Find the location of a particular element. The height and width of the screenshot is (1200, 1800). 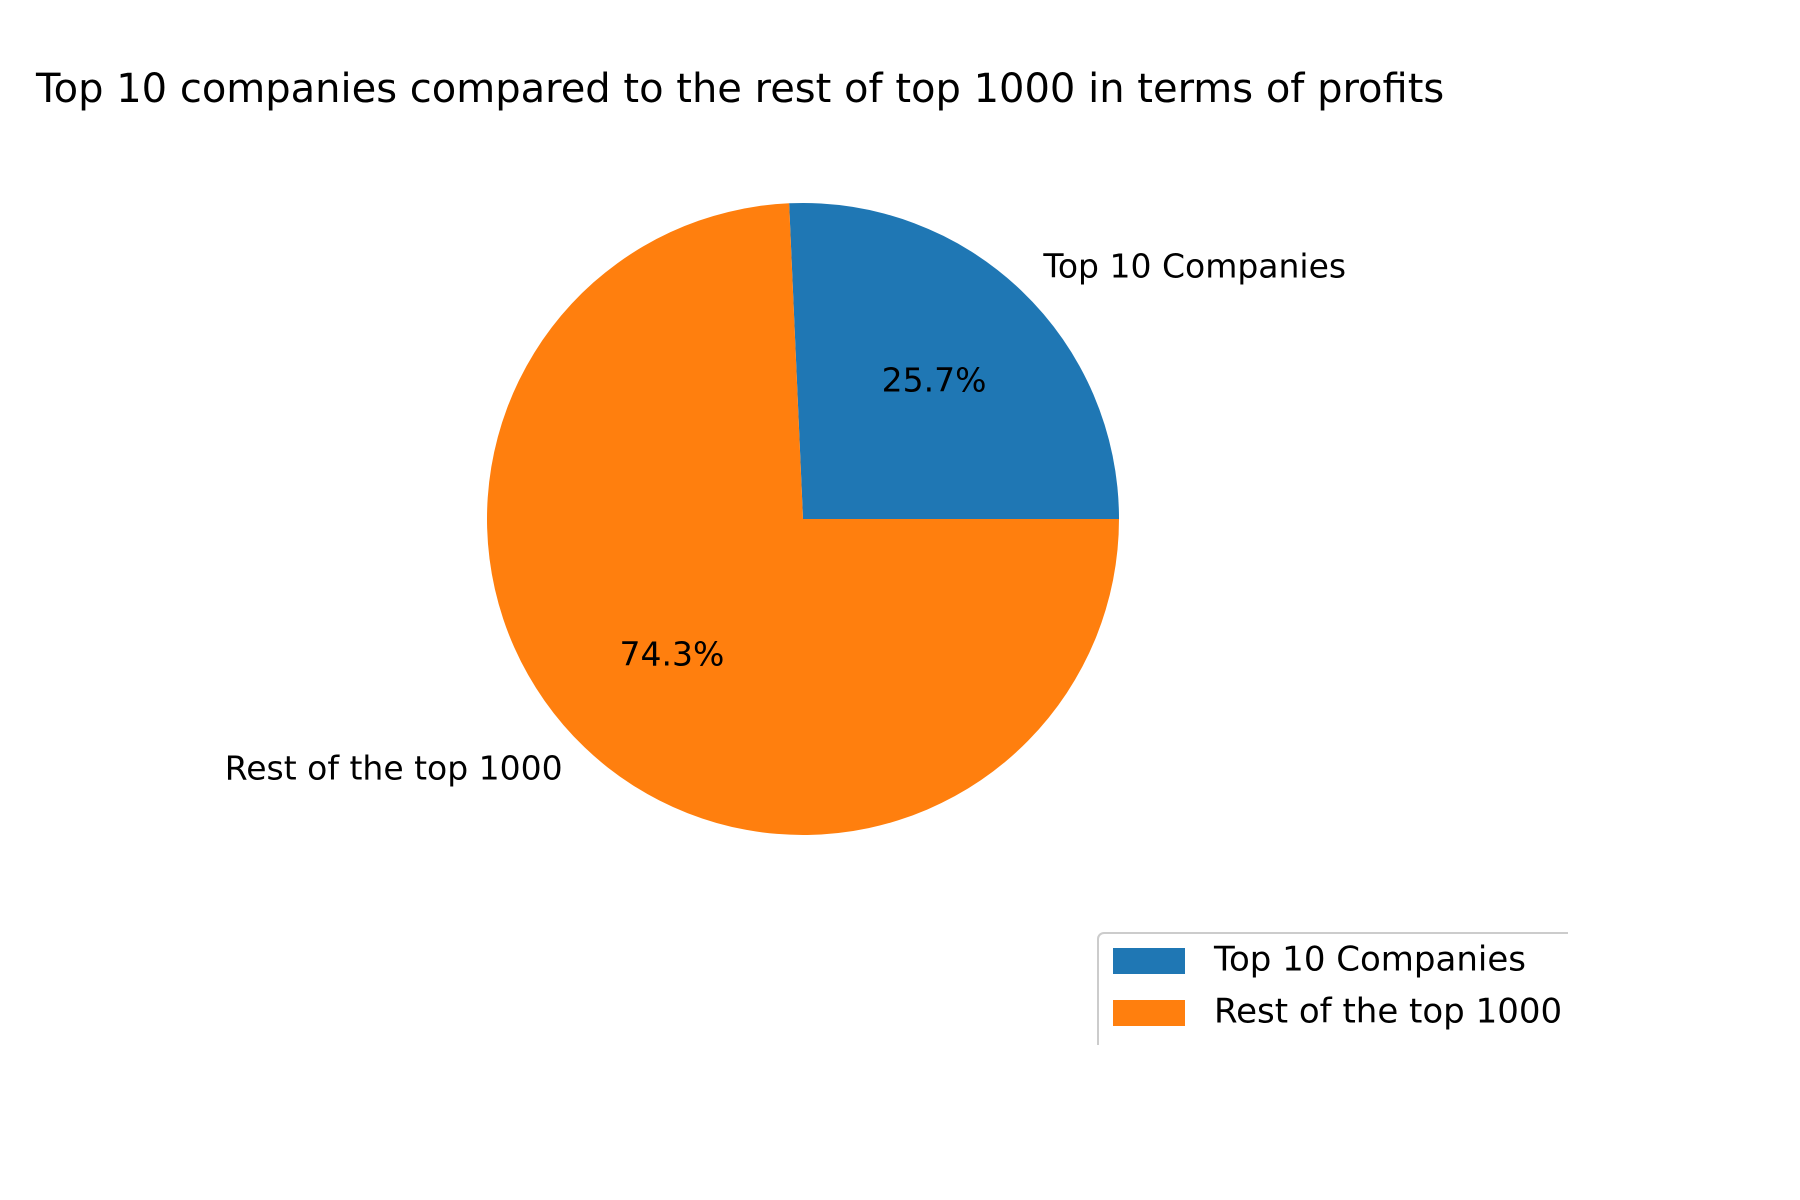

percentage-labels: 25.7% 74.3% is located at coordinates (802, 517).